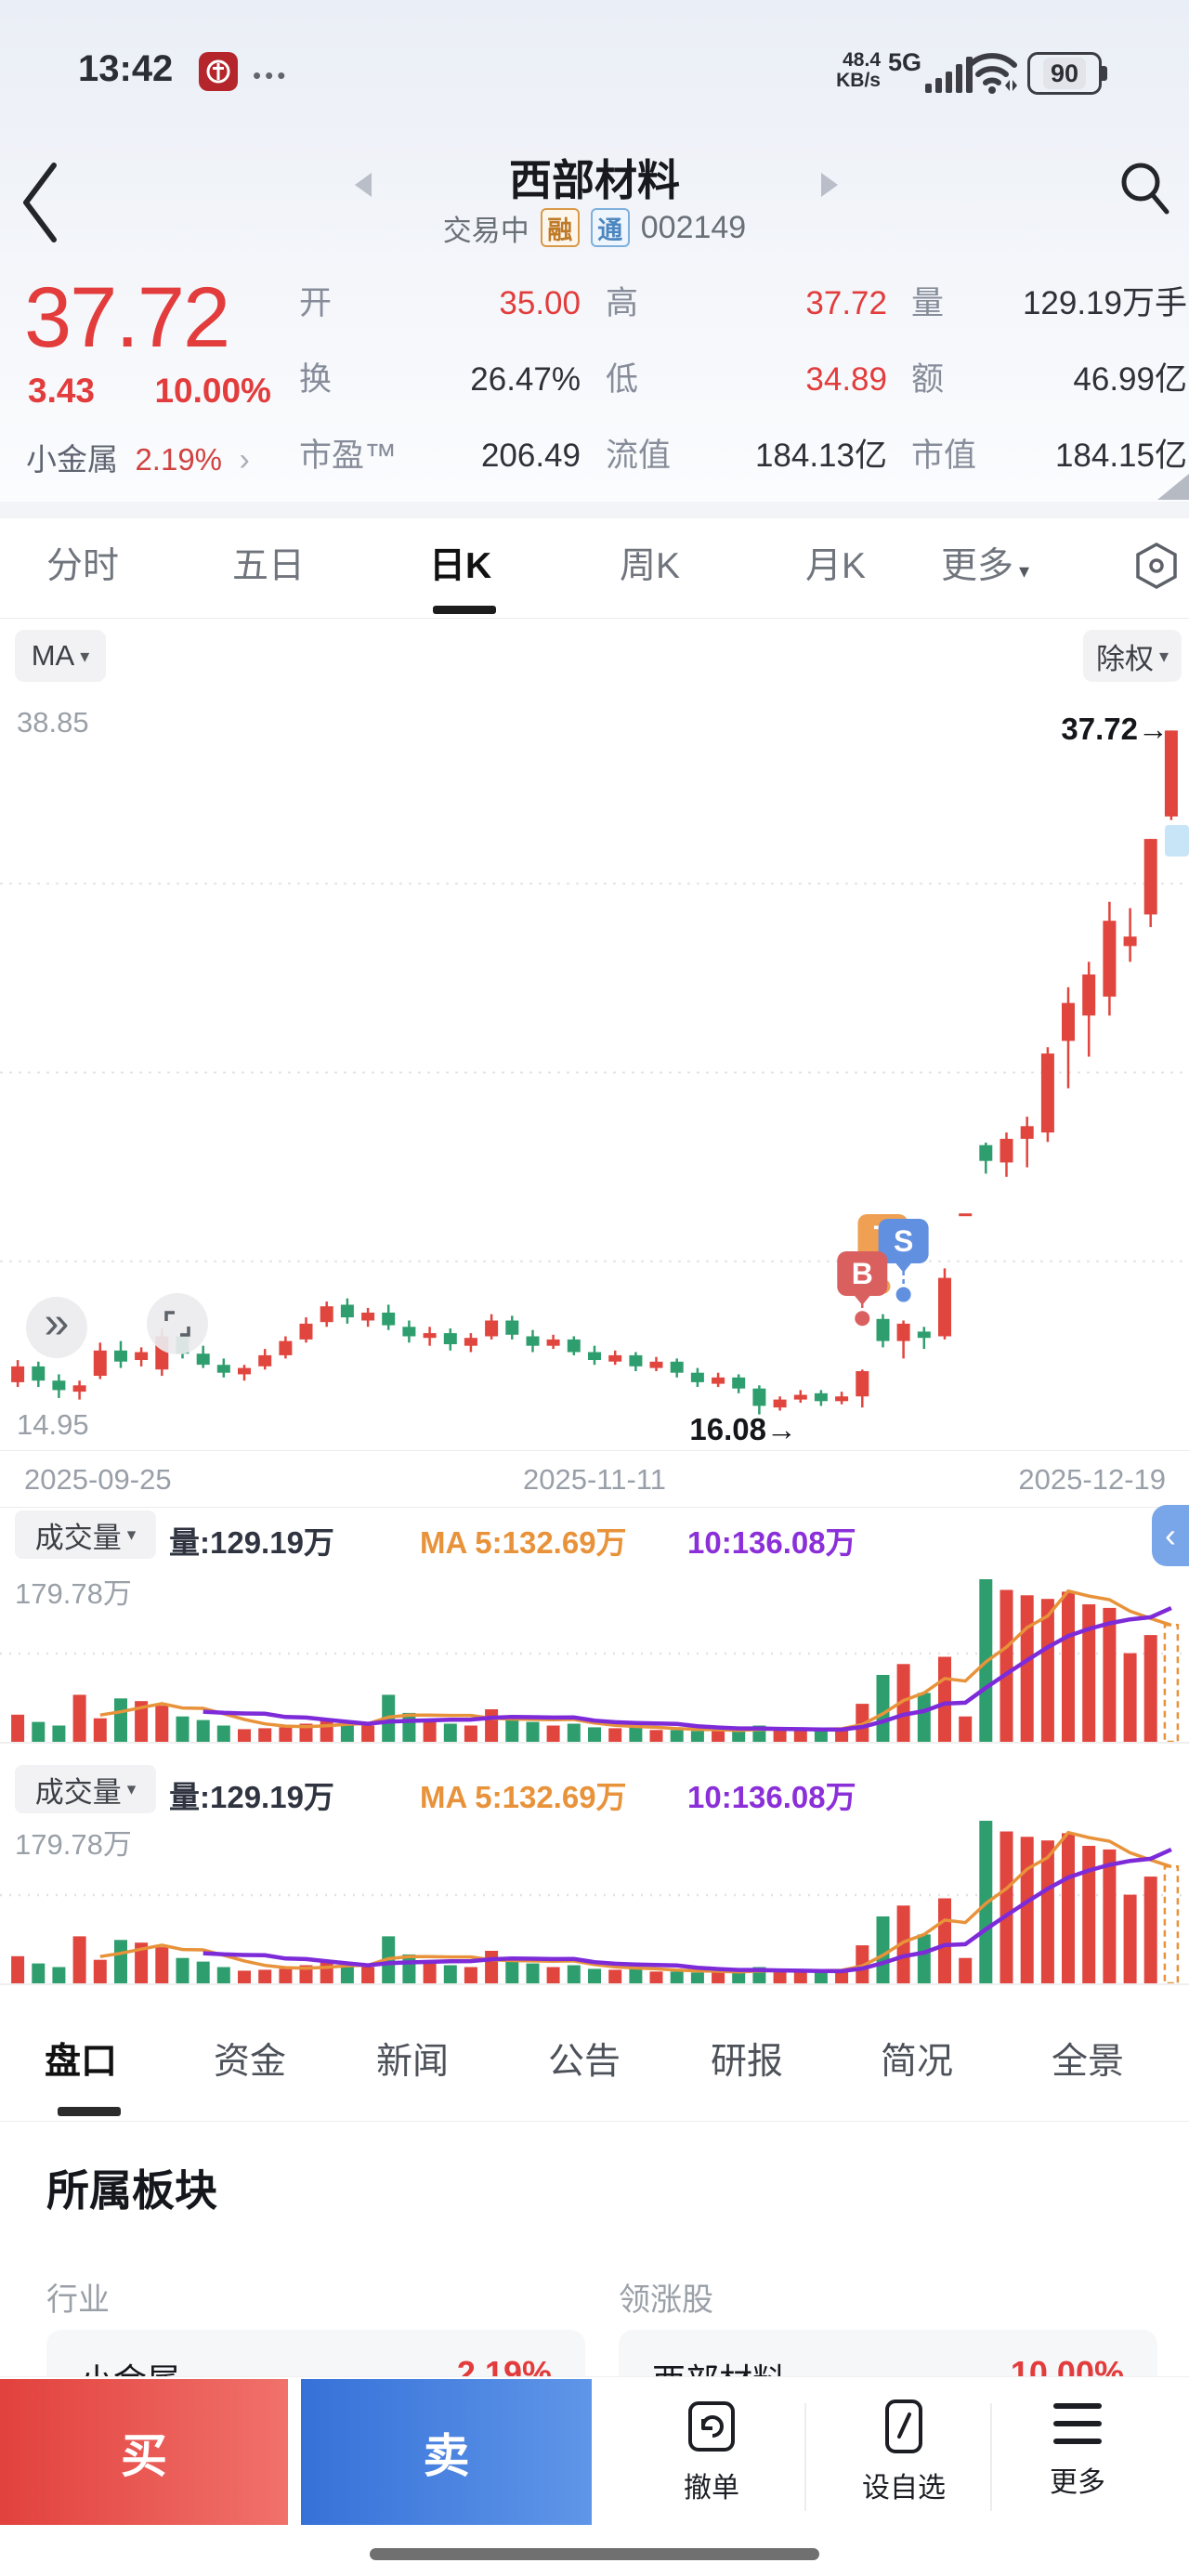  Describe the element at coordinates (846, 303) in the screenshot. I see `stat-value: 37.72` at that location.